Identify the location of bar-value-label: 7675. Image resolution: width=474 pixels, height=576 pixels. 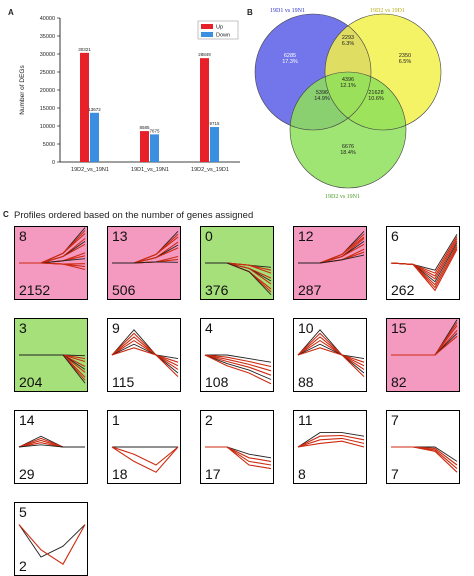
(154, 130).